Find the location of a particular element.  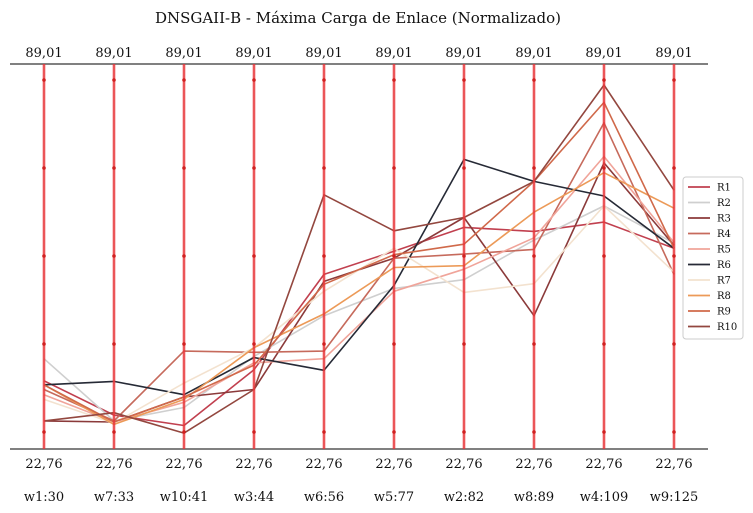

category-label: w10:41 is located at coordinates (184, 497).